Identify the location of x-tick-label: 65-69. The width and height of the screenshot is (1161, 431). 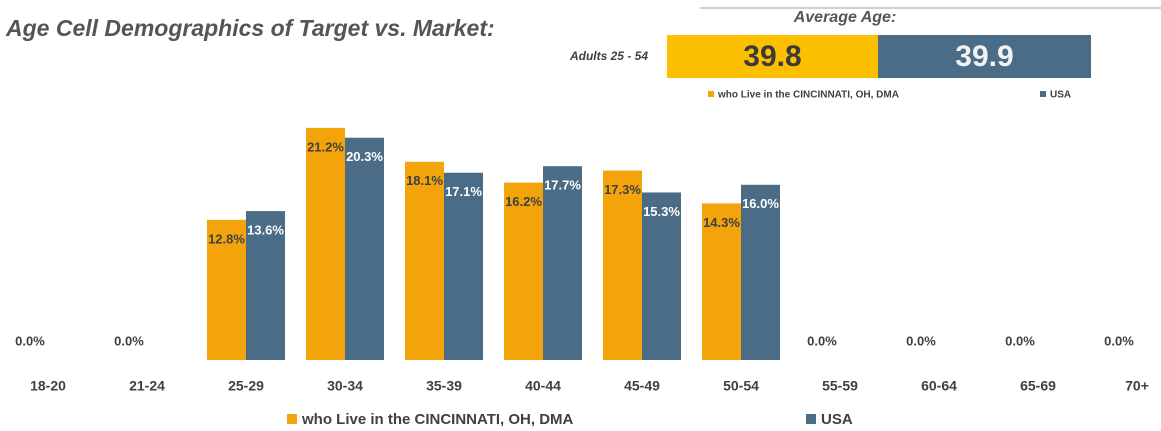
(1038, 386).